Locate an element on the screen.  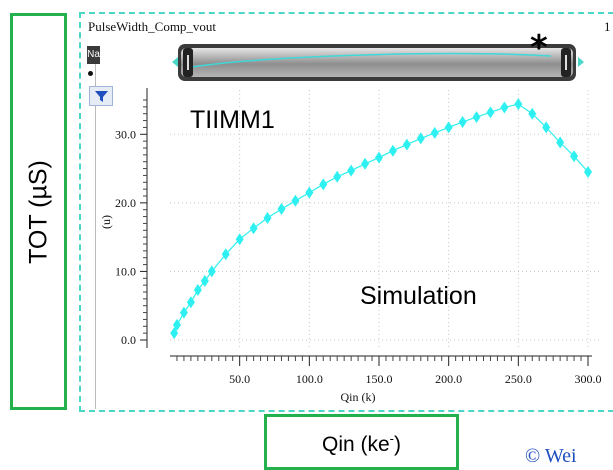
y-axis-title: (u) is located at coordinates (106, 222).